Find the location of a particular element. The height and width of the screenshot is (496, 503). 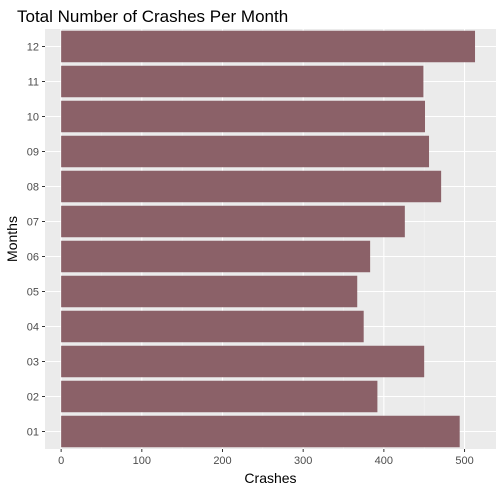

y-tick-label: 02 is located at coordinates (33, 398).